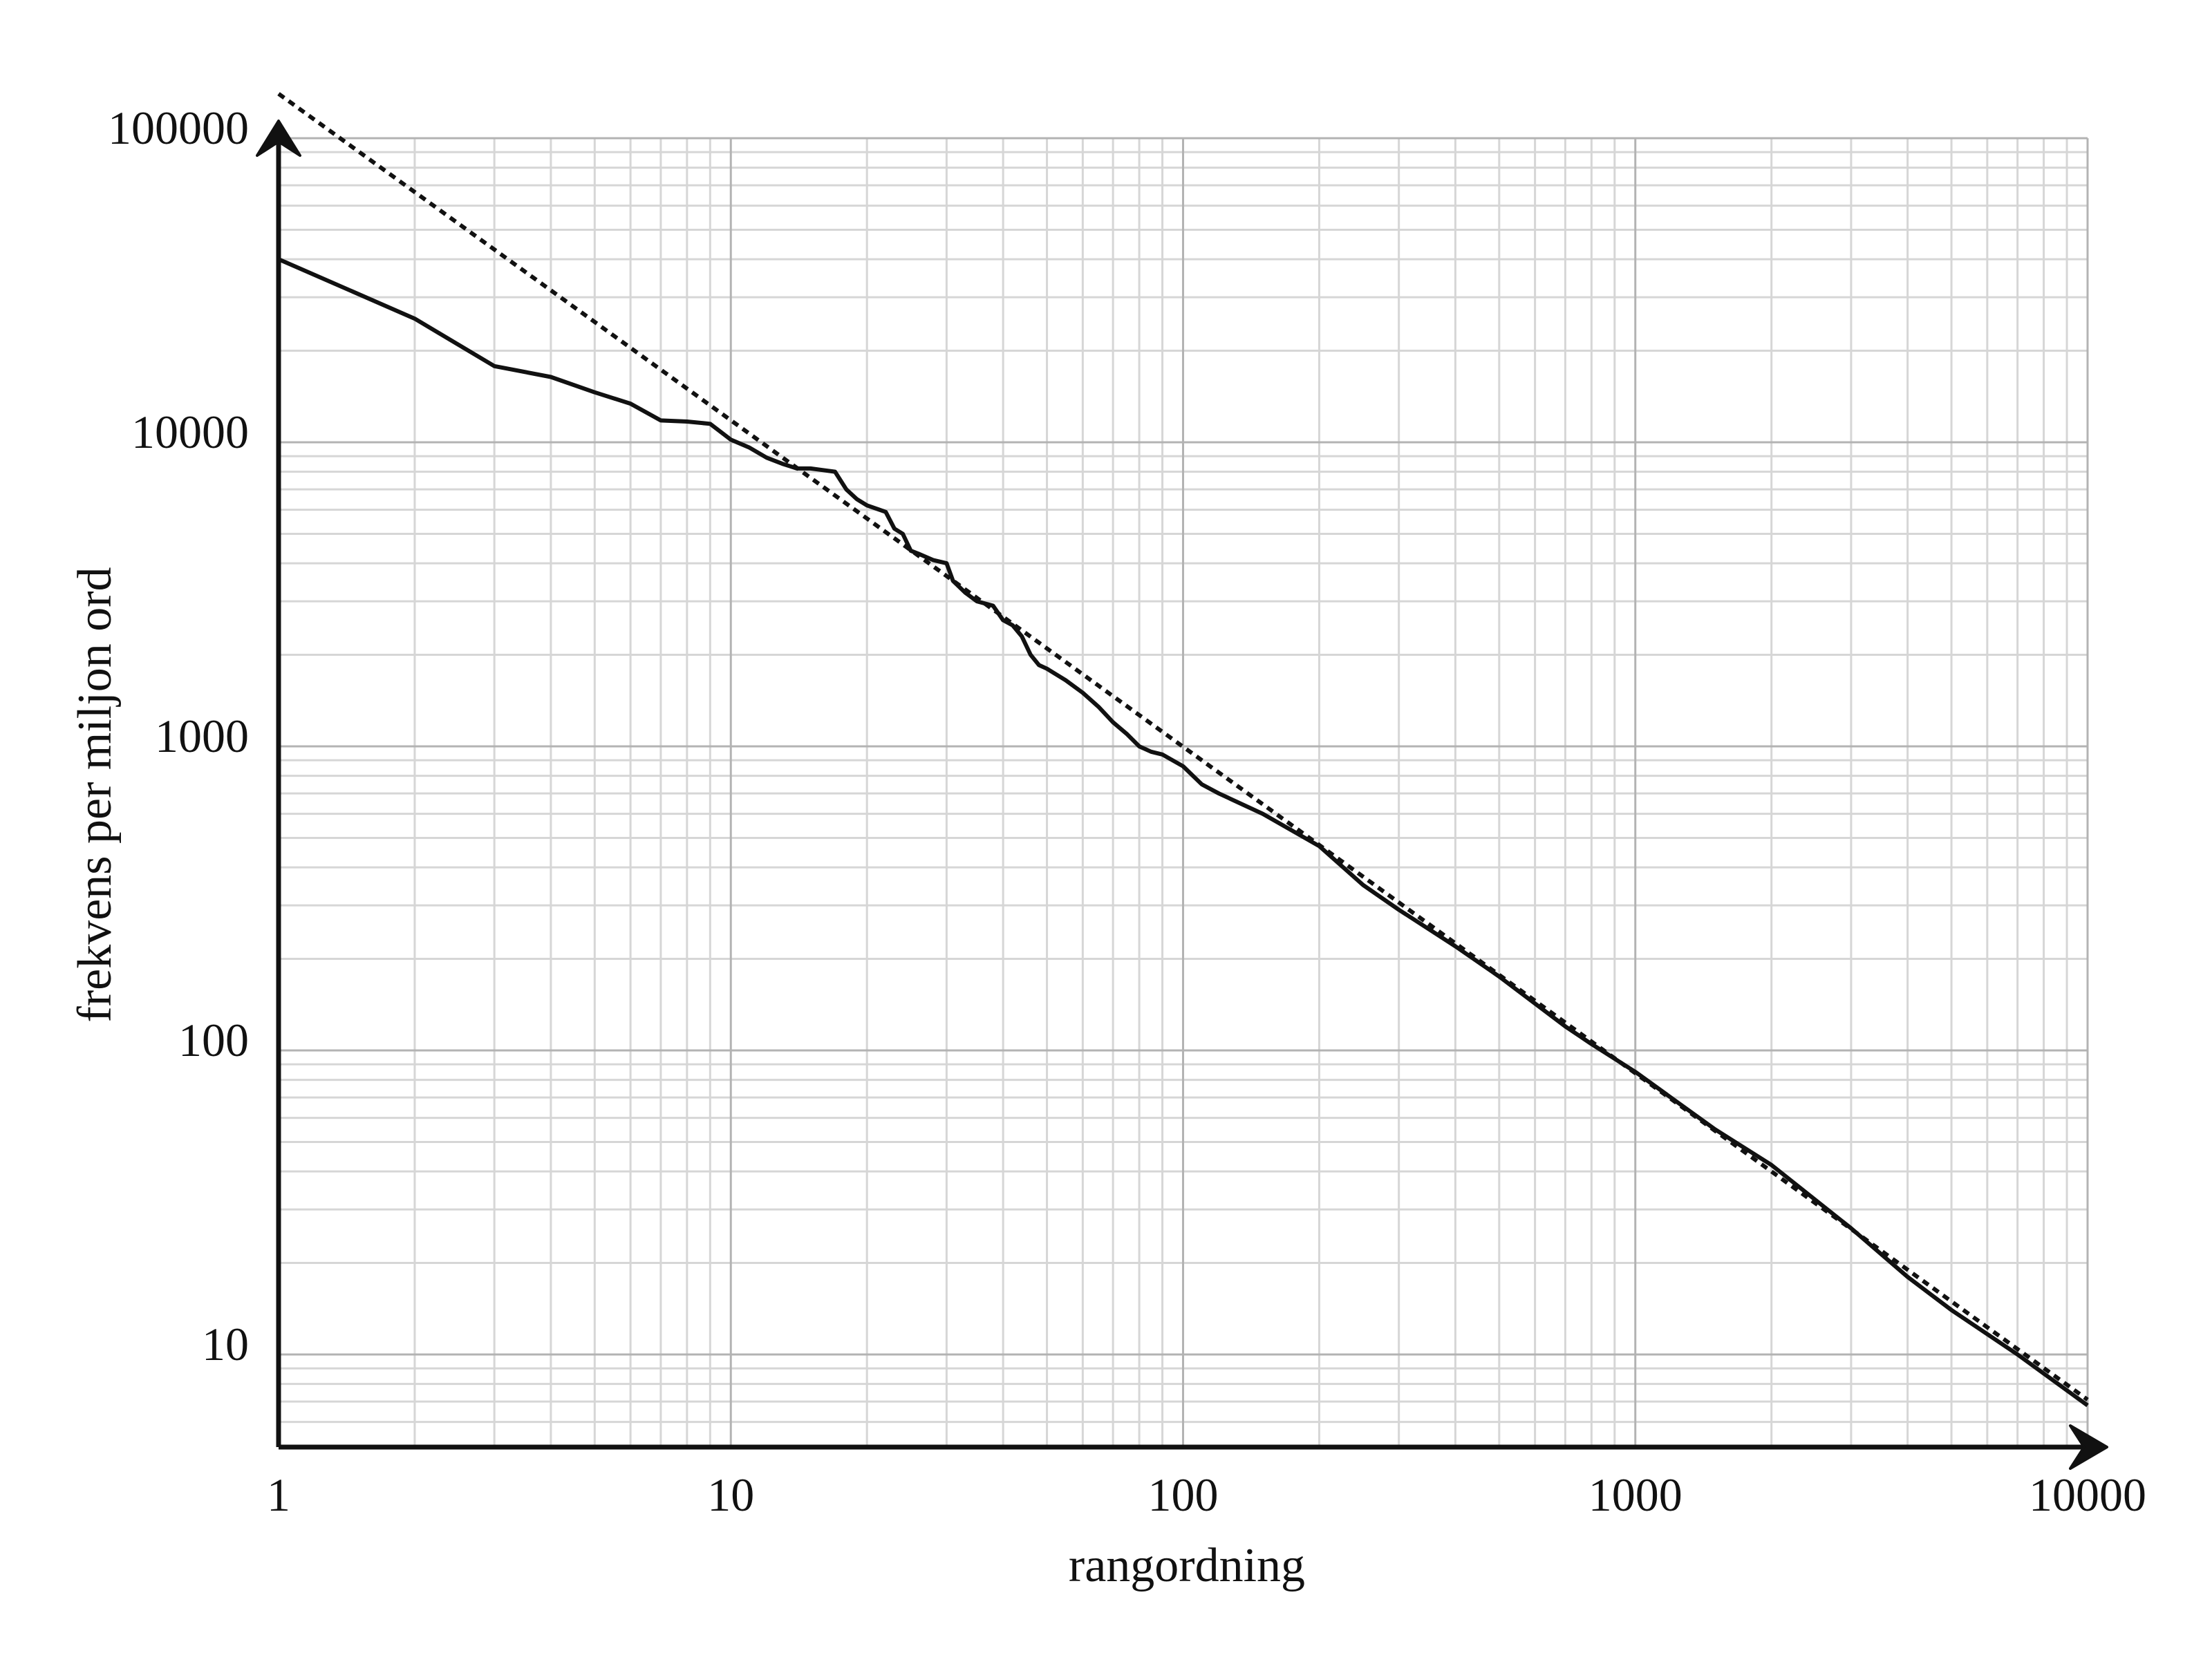  I want to click on x-tick-labels: 1 10 100 1000 10000, so click(1206, 1495).